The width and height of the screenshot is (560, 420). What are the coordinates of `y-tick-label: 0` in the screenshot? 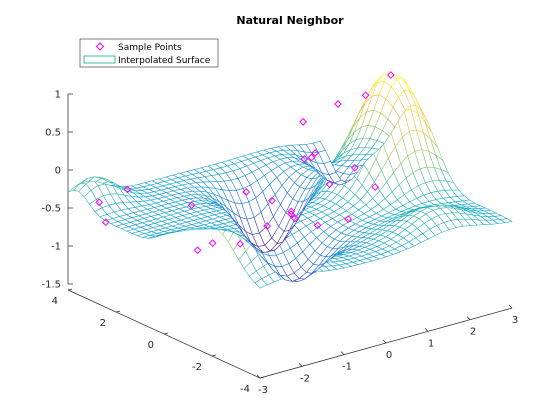 It's located at (151, 345).